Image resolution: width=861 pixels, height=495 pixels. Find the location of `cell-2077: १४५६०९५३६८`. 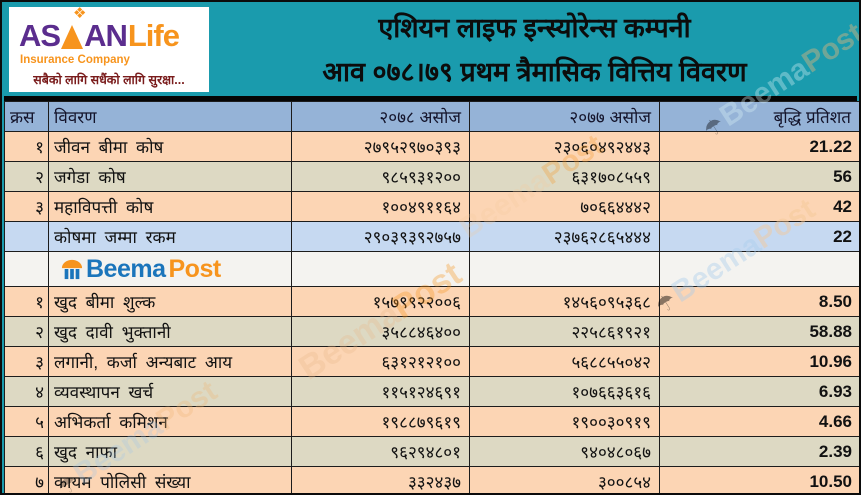

cell-2077: १४५६०९५३६८ is located at coordinates (564, 301).